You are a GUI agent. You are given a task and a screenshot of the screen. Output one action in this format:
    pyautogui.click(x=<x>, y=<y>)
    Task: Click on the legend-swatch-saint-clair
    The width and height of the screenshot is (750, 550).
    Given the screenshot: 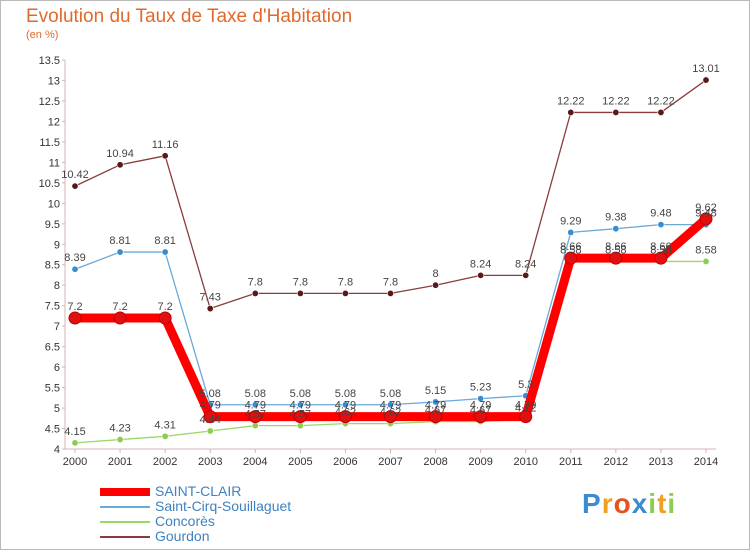 What is the action you would take?
    pyautogui.click(x=125, y=492)
    